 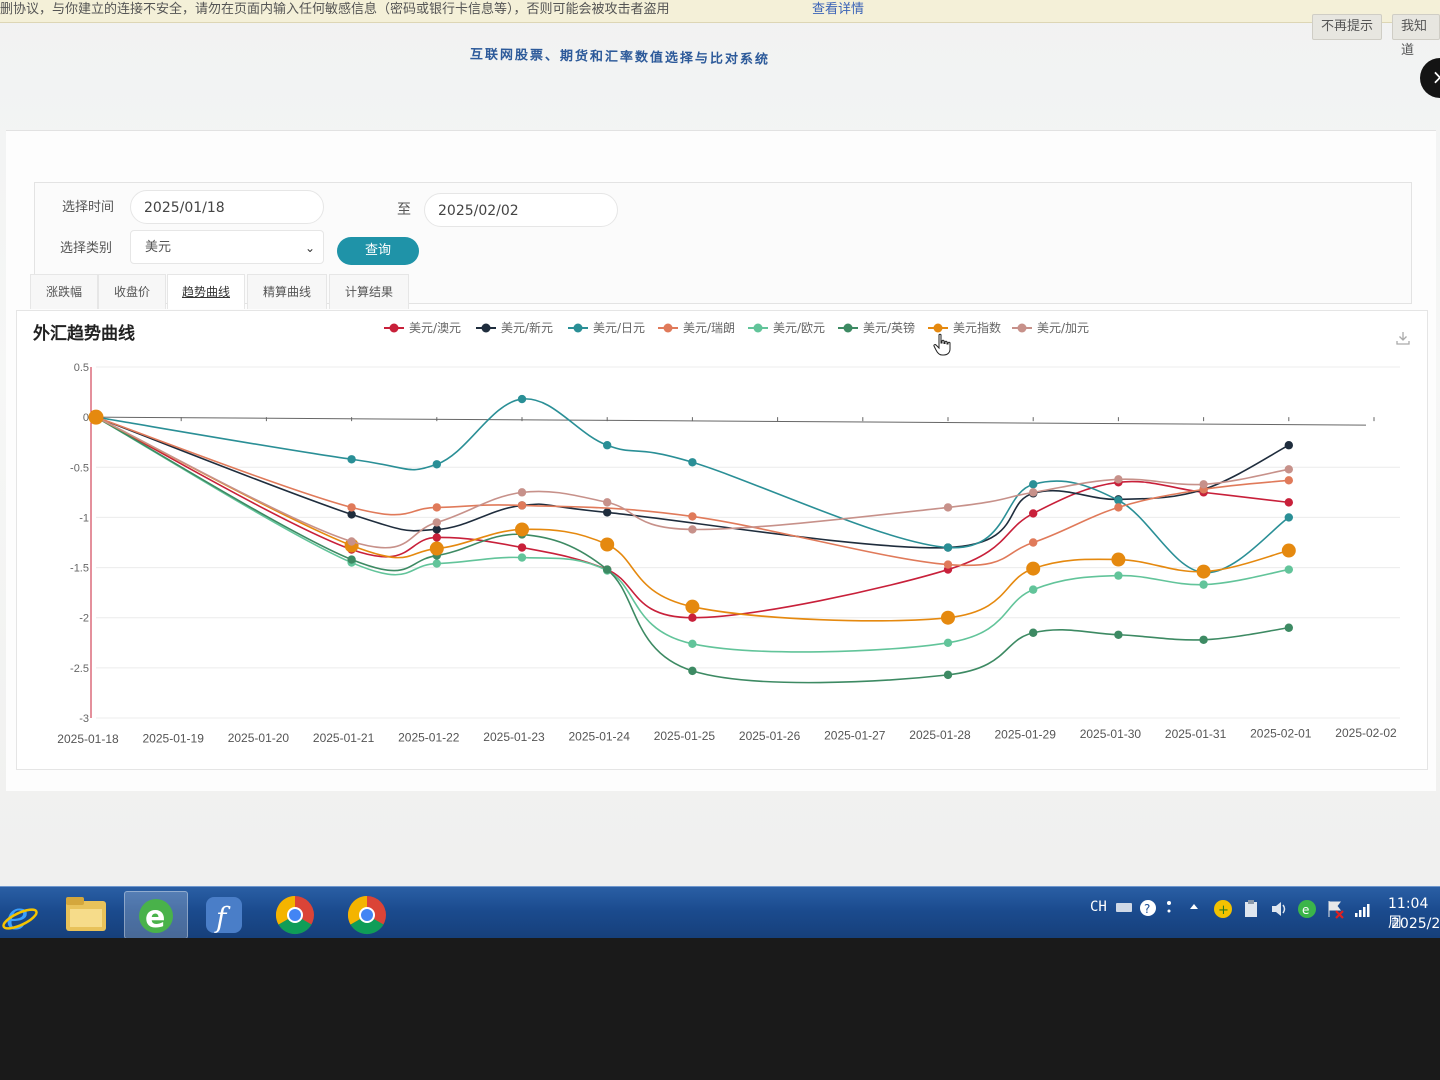 What do you see at coordinates (709, 328) in the screenshot?
I see `legend-label: 美元/瑞朗` at bounding box center [709, 328].